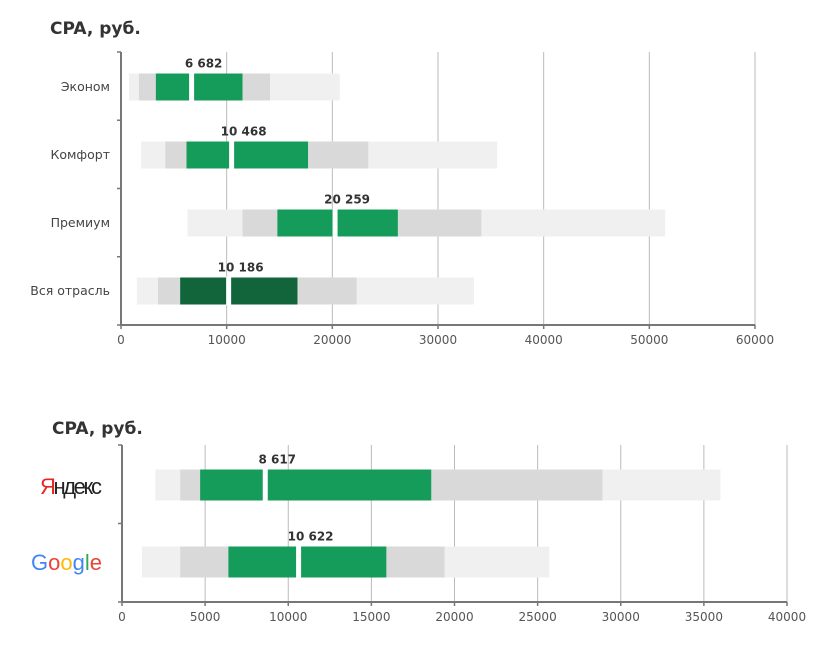  Describe the element at coordinates (205, 617) in the screenshot. I see `x-tick-label: 5000` at that location.